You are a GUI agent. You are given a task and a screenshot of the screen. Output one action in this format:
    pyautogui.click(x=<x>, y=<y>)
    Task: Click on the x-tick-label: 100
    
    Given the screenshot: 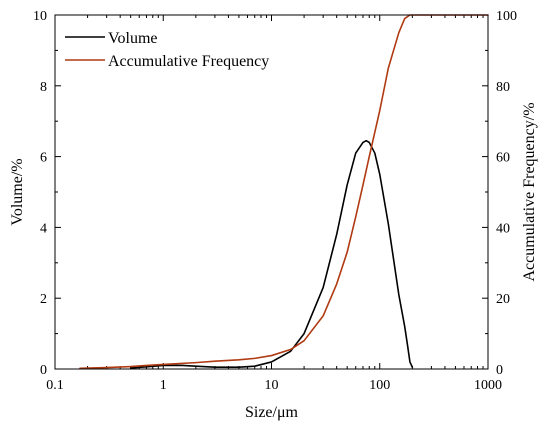 What is the action you would take?
    pyautogui.click(x=379, y=385)
    